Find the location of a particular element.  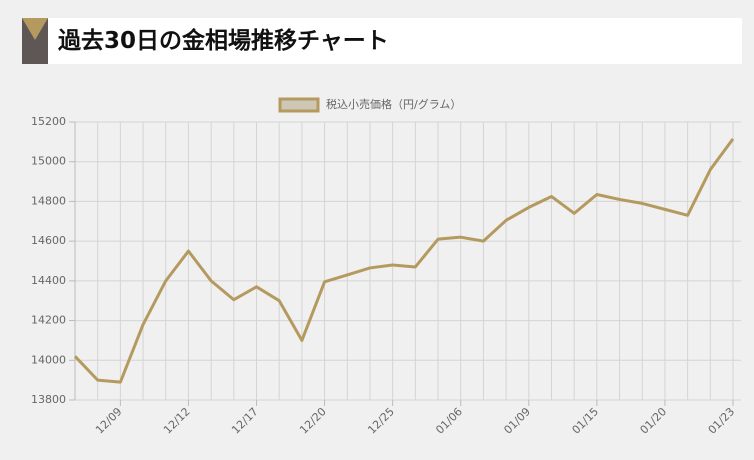

legend-label: 税込小売価格（円/グラム） is located at coordinates (393, 104).